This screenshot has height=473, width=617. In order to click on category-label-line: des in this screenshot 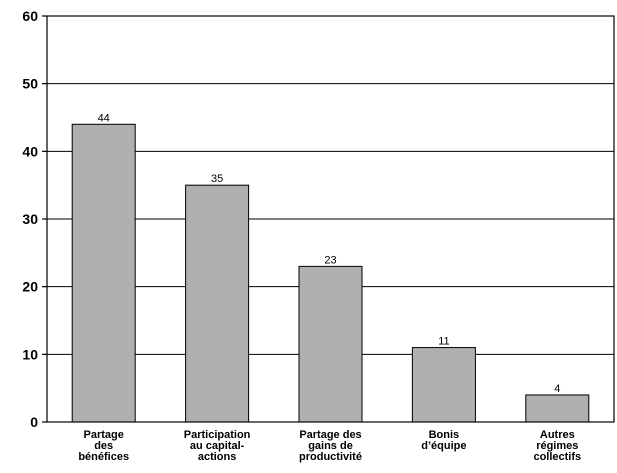, I will do `click(103, 446)`.